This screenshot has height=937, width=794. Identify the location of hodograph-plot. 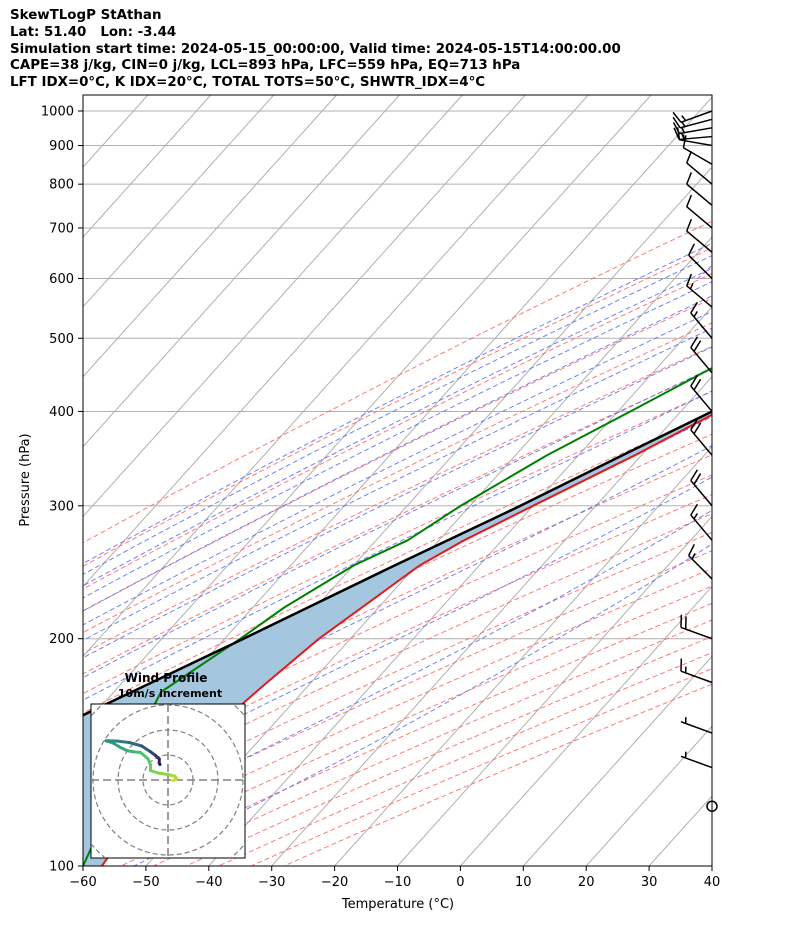
(168, 781).